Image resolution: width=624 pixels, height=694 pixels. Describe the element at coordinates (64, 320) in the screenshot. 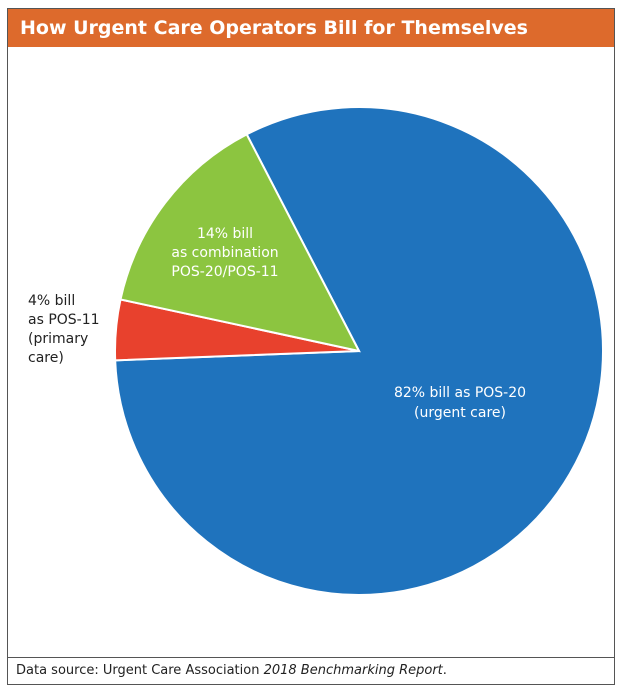

I see `data-label: as POS-11` at that location.